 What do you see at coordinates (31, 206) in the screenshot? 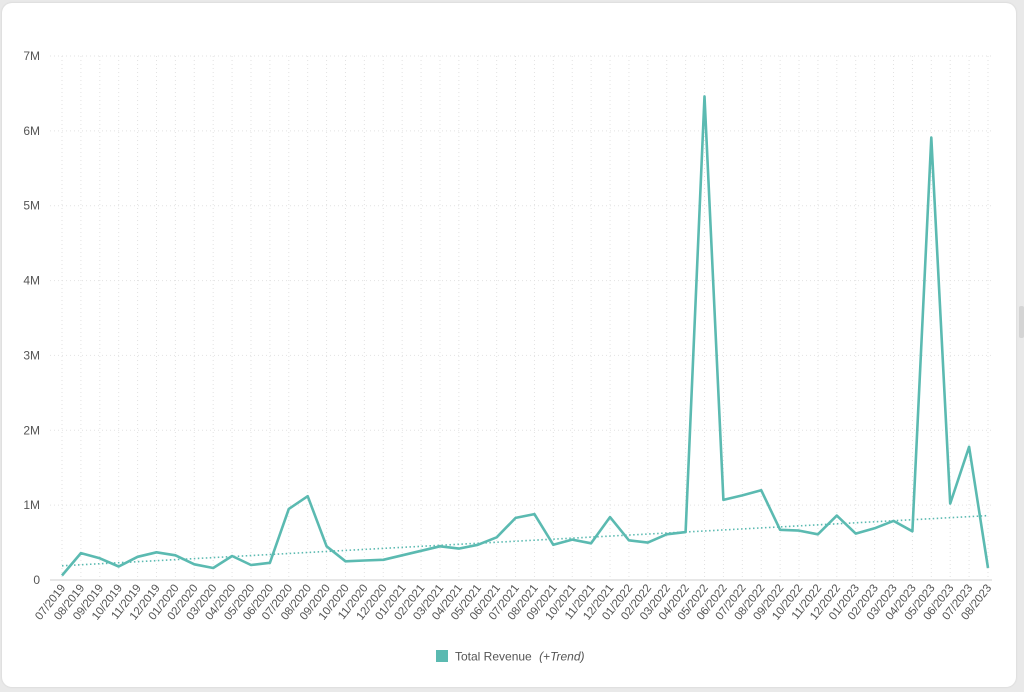
I see `y-tick-label: 5M` at bounding box center [31, 206].